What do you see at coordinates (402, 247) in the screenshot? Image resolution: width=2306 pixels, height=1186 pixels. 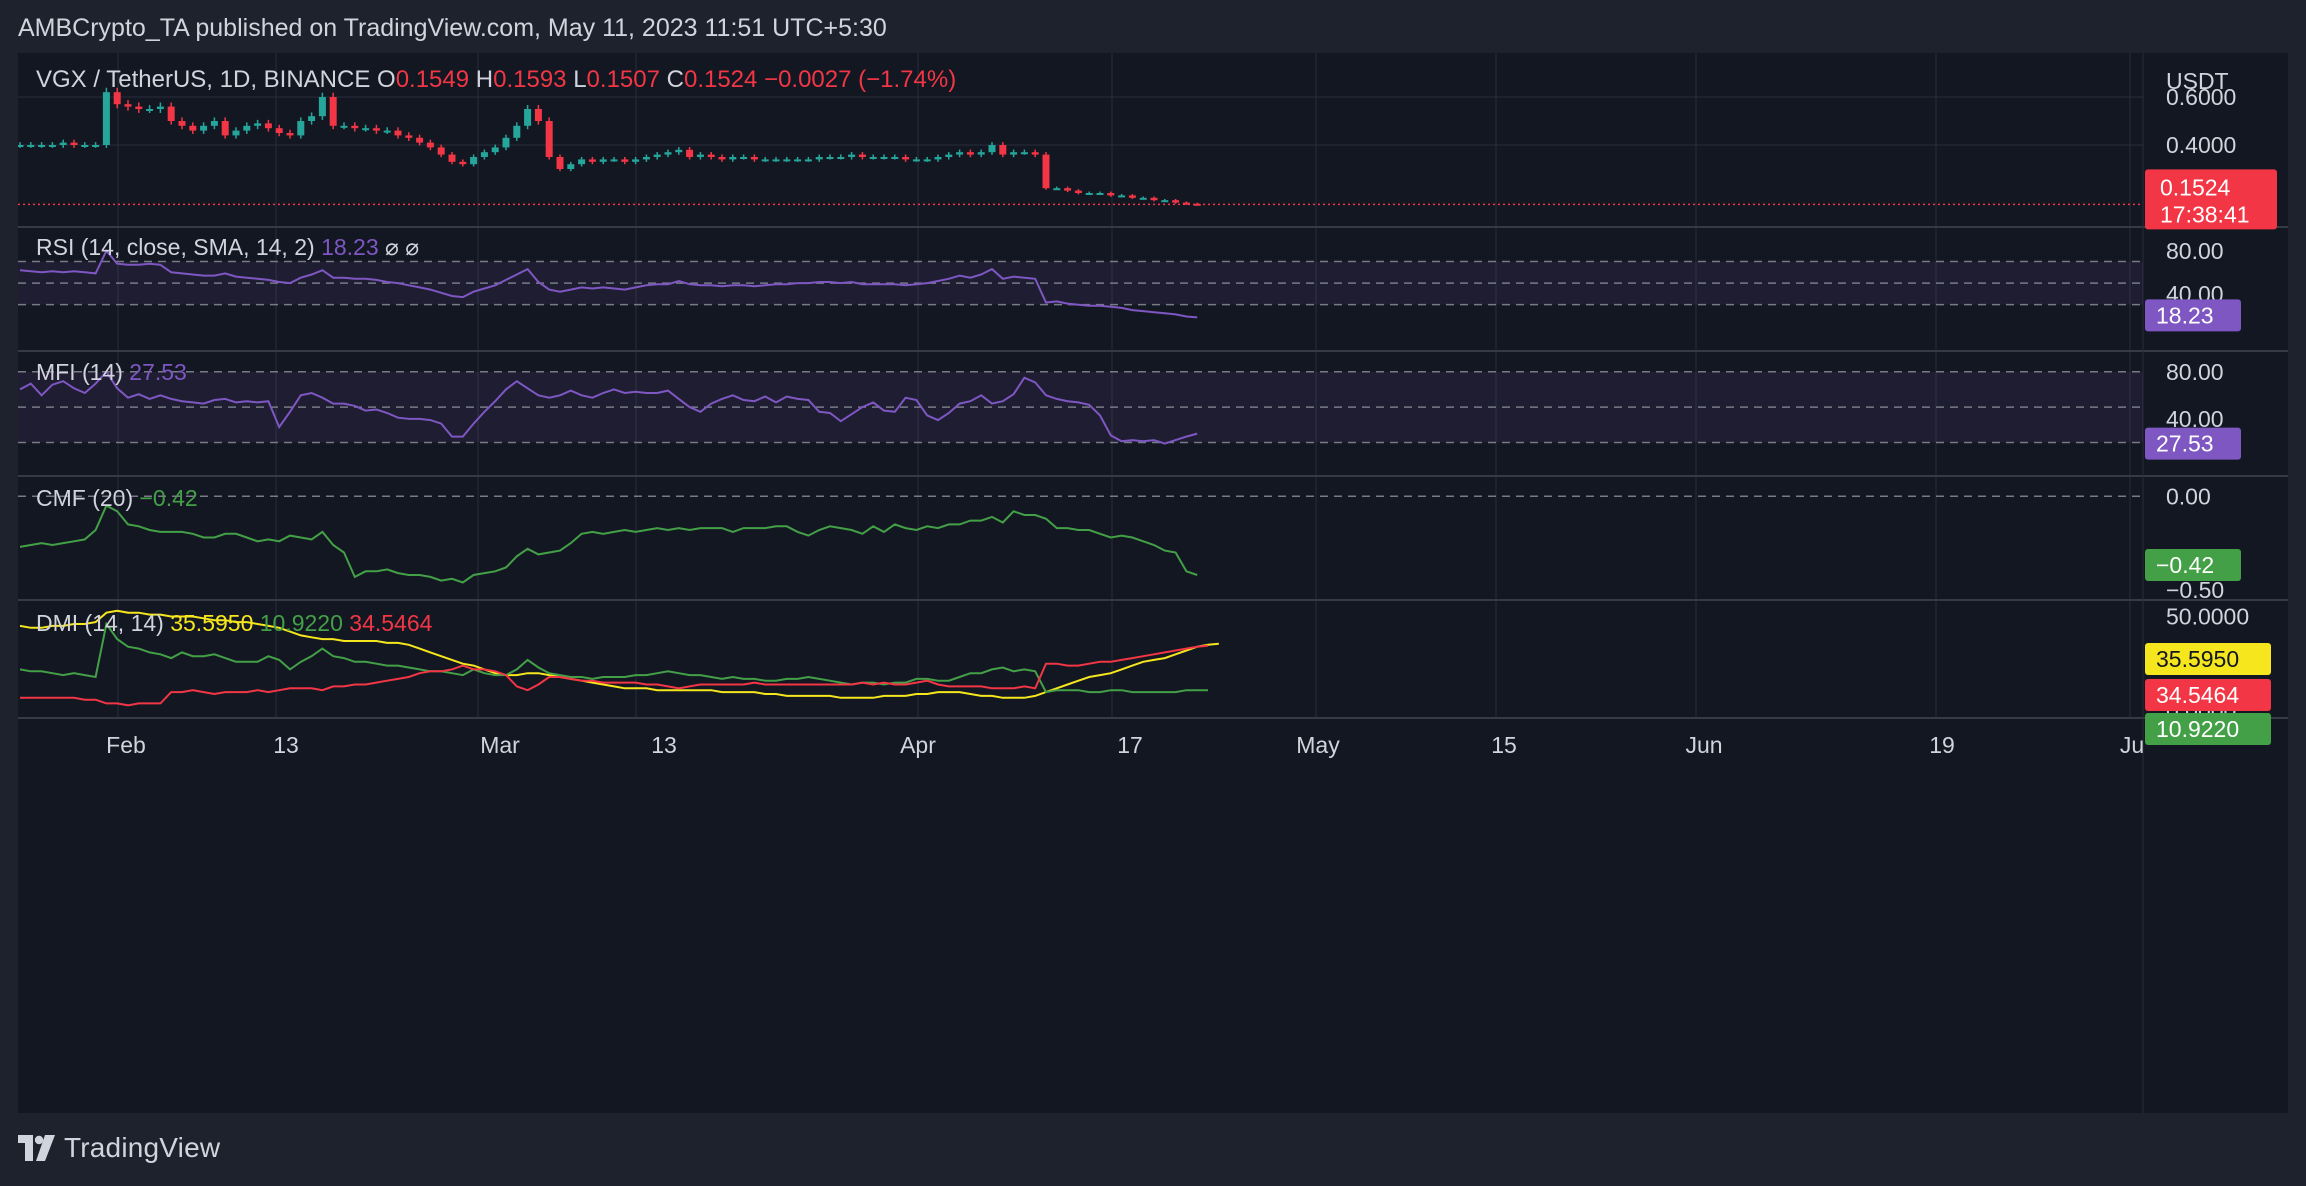 I see `rsi-na: ⌀ ⌀` at bounding box center [402, 247].